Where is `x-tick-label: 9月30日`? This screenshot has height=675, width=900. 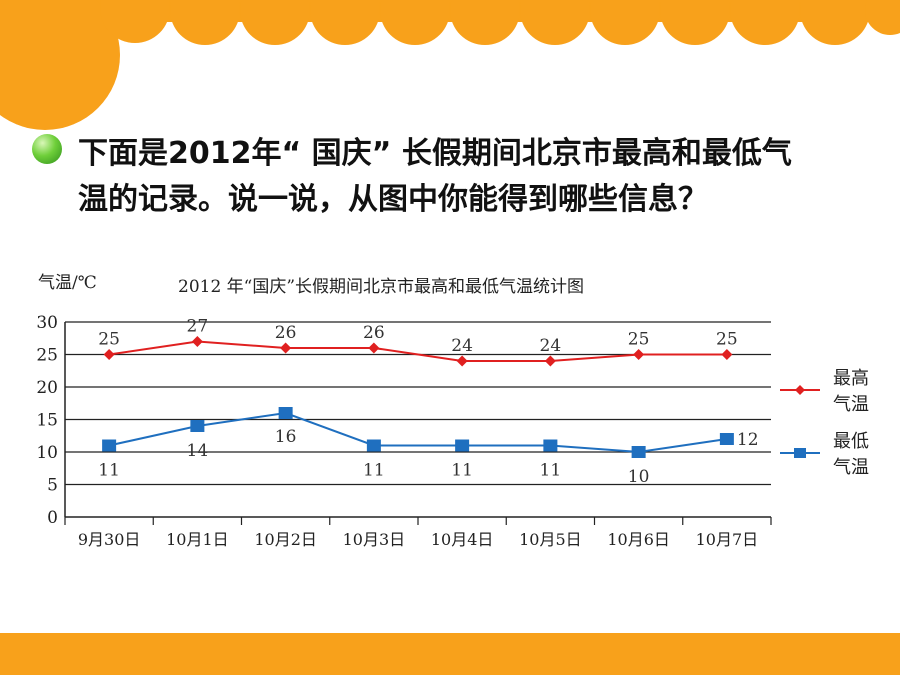
x-tick-label: 9月30日 is located at coordinates (109, 539).